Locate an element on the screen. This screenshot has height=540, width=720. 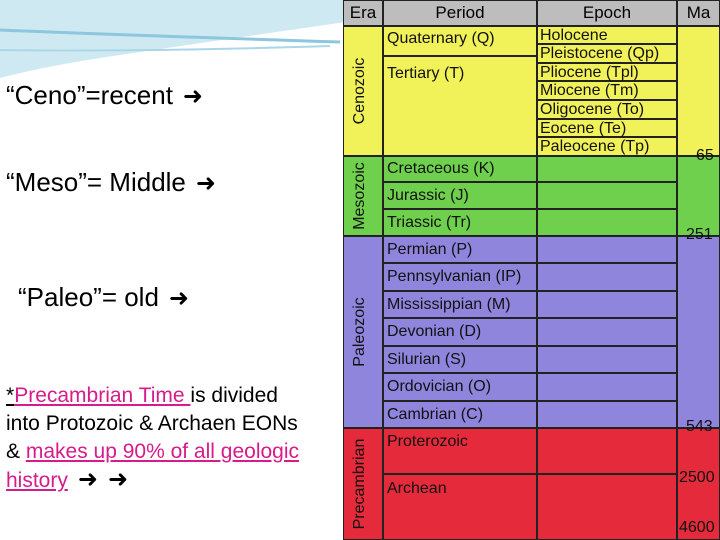
period-label: Proterozoic is located at coordinates (427, 441).